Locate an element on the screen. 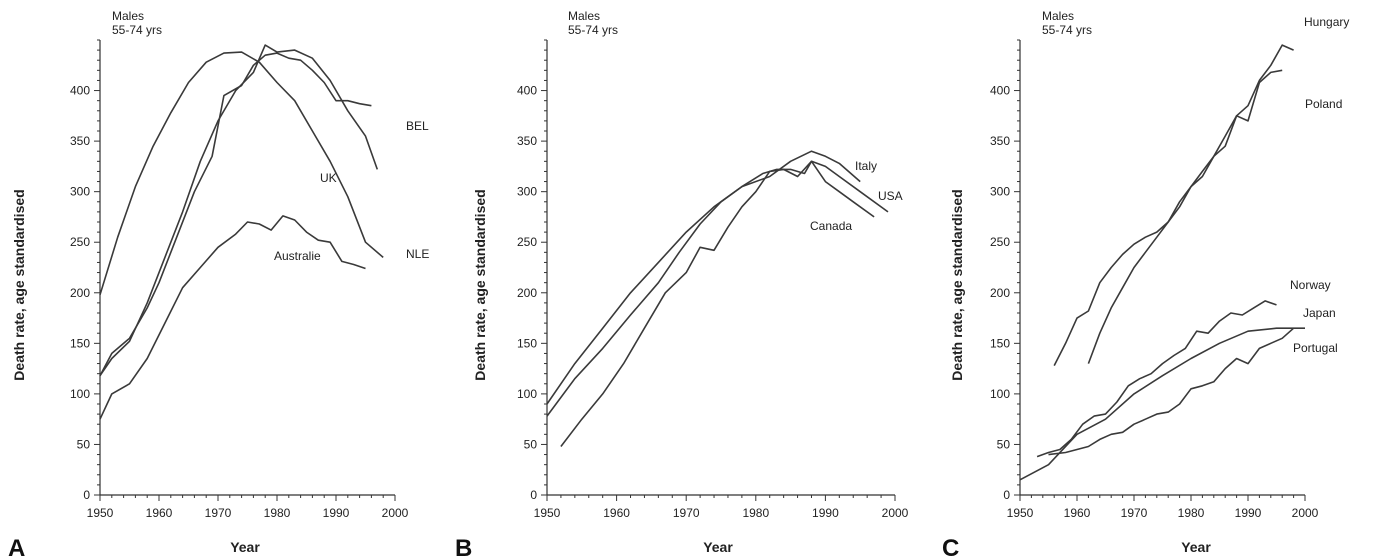  series-line-portugal is located at coordinates (1171, 391).